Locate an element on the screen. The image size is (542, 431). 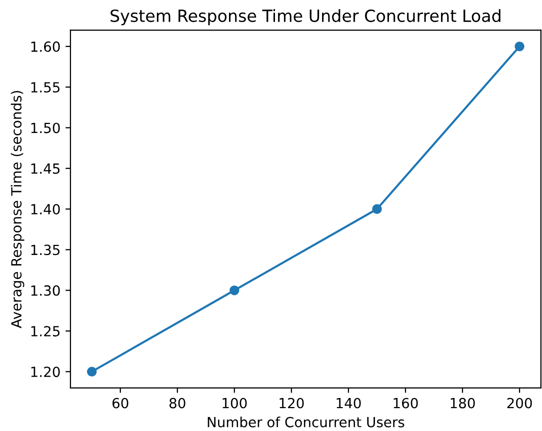
chart-title: System Response Time Under Concurrent Load is located at coordinates (305, 17).